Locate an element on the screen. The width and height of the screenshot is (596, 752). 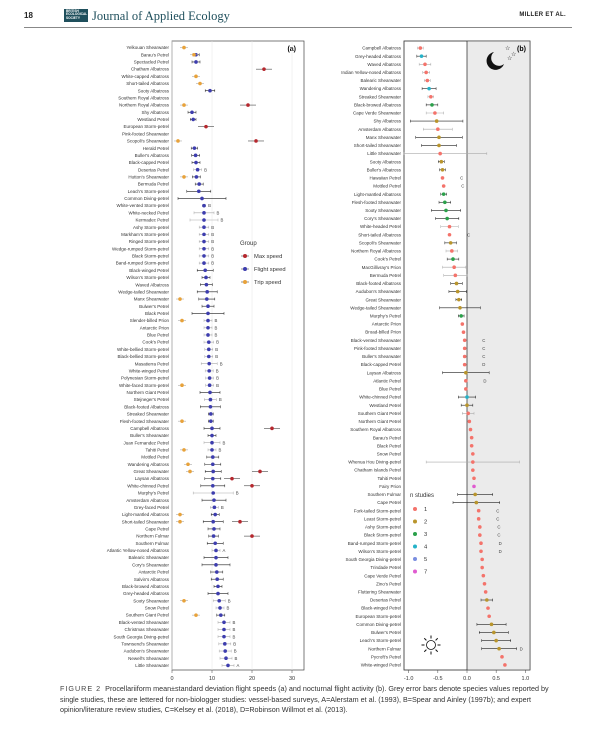
panel-b-species-label: Sooty Shearwater is located at coordinates (383, 210).